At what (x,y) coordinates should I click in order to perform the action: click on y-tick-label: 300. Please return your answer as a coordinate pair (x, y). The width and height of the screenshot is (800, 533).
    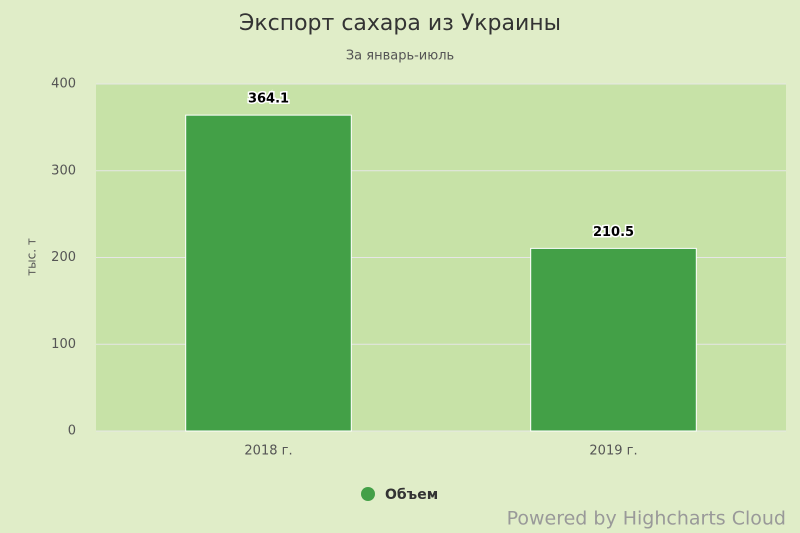
    Looking at the image, I should click on (63, 170).